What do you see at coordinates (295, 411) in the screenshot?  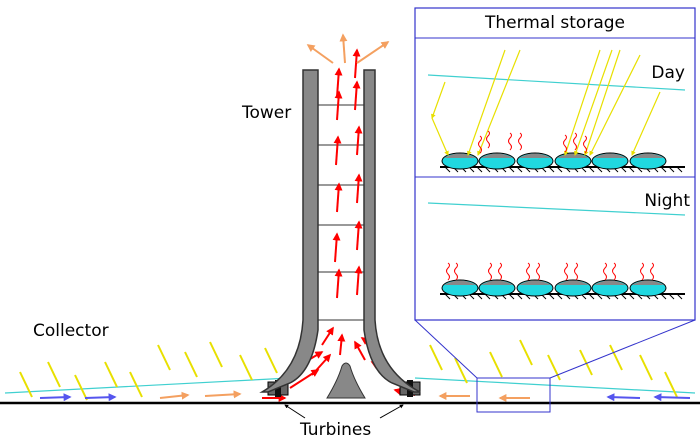 I see `pointer` at bounding box center [295, 411].